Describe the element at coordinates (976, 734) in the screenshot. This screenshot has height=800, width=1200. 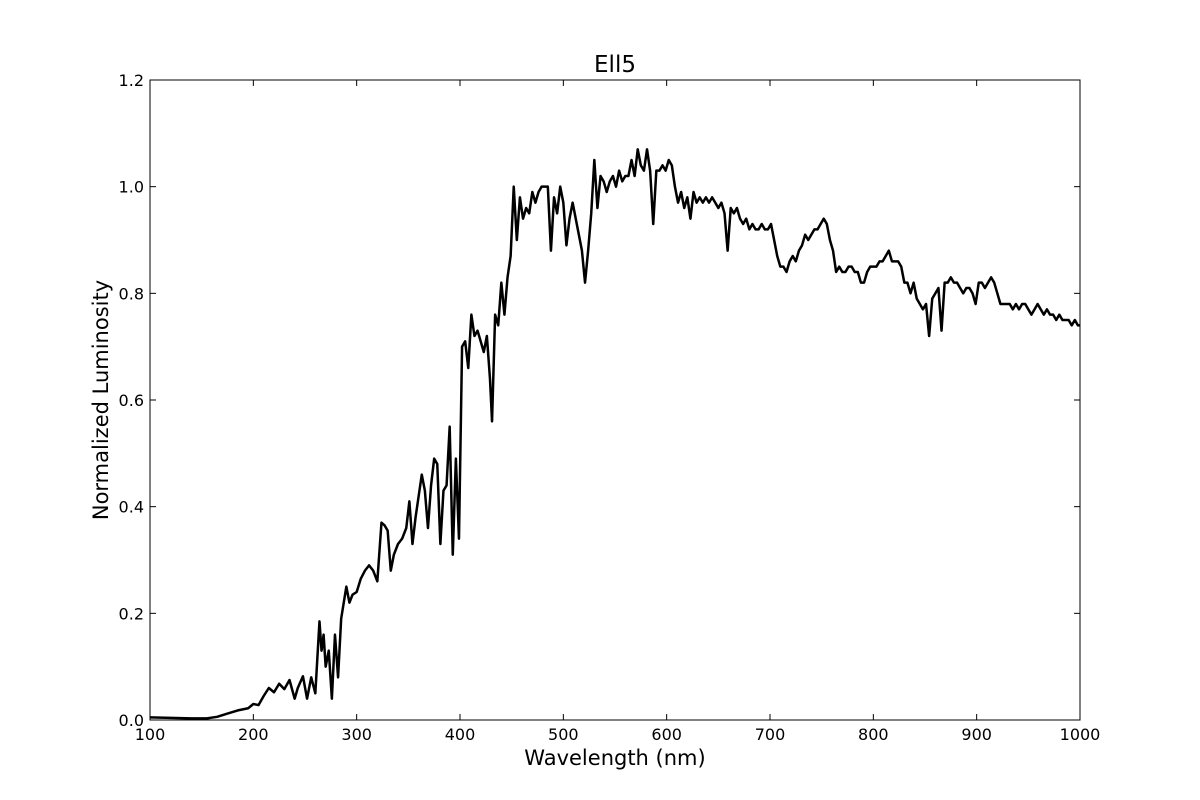
I see `x-tick-label: 900` at that location.